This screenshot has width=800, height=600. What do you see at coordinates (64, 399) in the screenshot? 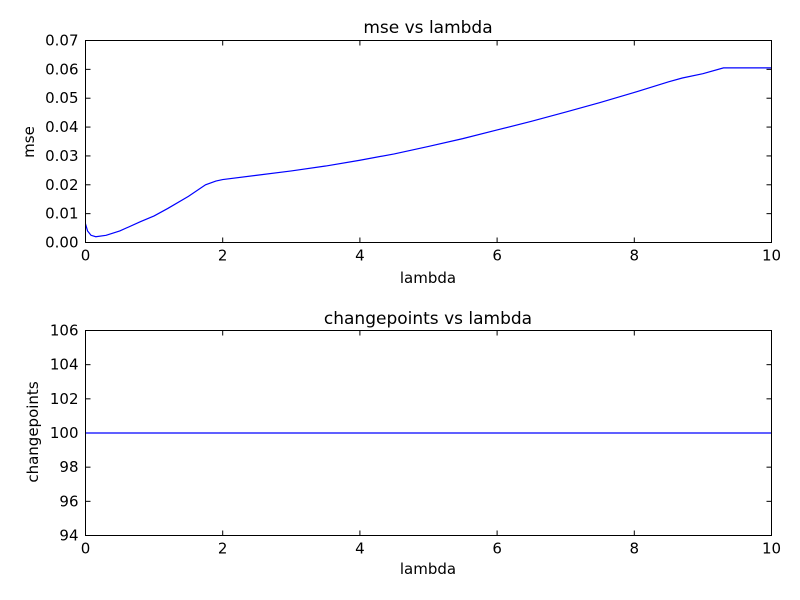
I see `changepoints-y-tick-label: 102` at bounding box center [64, 399].